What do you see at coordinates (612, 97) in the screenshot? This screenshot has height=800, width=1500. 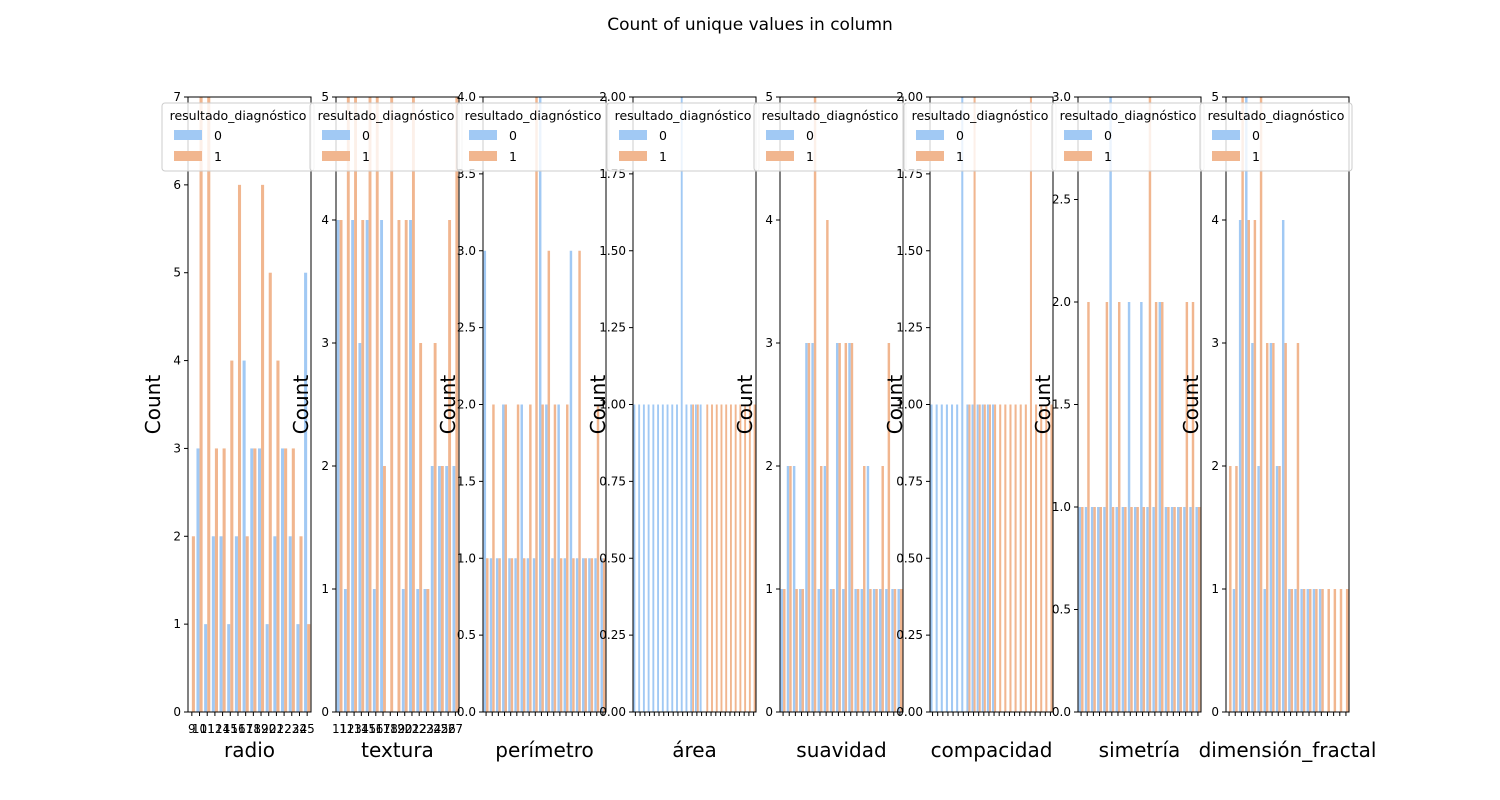 I see `y-tick-label: 2.00` at bounding box center [612, 97].